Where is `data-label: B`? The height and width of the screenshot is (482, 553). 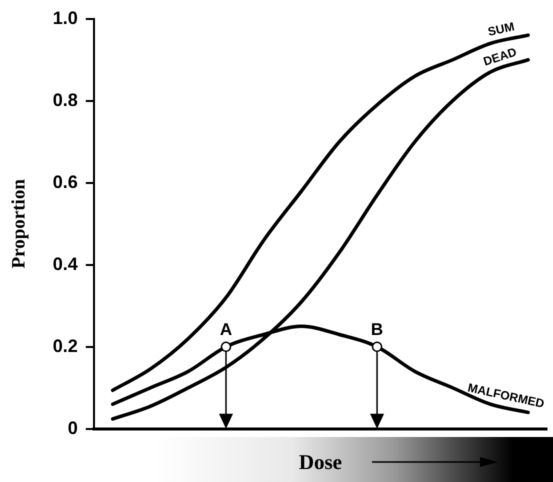 data-label: B is located at coordinates (377, 329).